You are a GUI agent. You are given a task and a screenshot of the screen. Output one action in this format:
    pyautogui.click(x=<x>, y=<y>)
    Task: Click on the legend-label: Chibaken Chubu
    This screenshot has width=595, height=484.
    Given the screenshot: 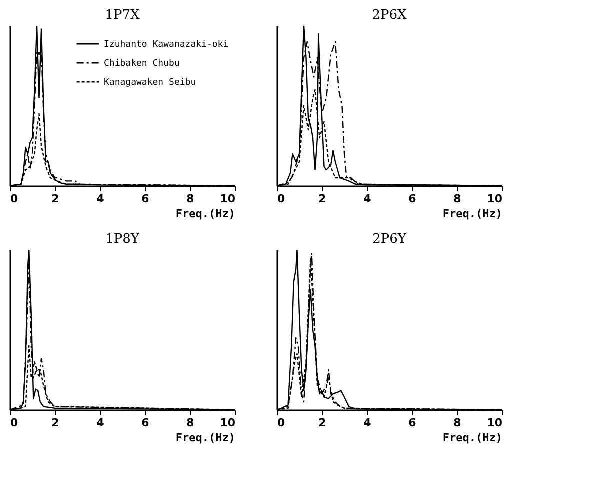 What is the action you would take?
    pyautogui.click(x=142, y=64)
    